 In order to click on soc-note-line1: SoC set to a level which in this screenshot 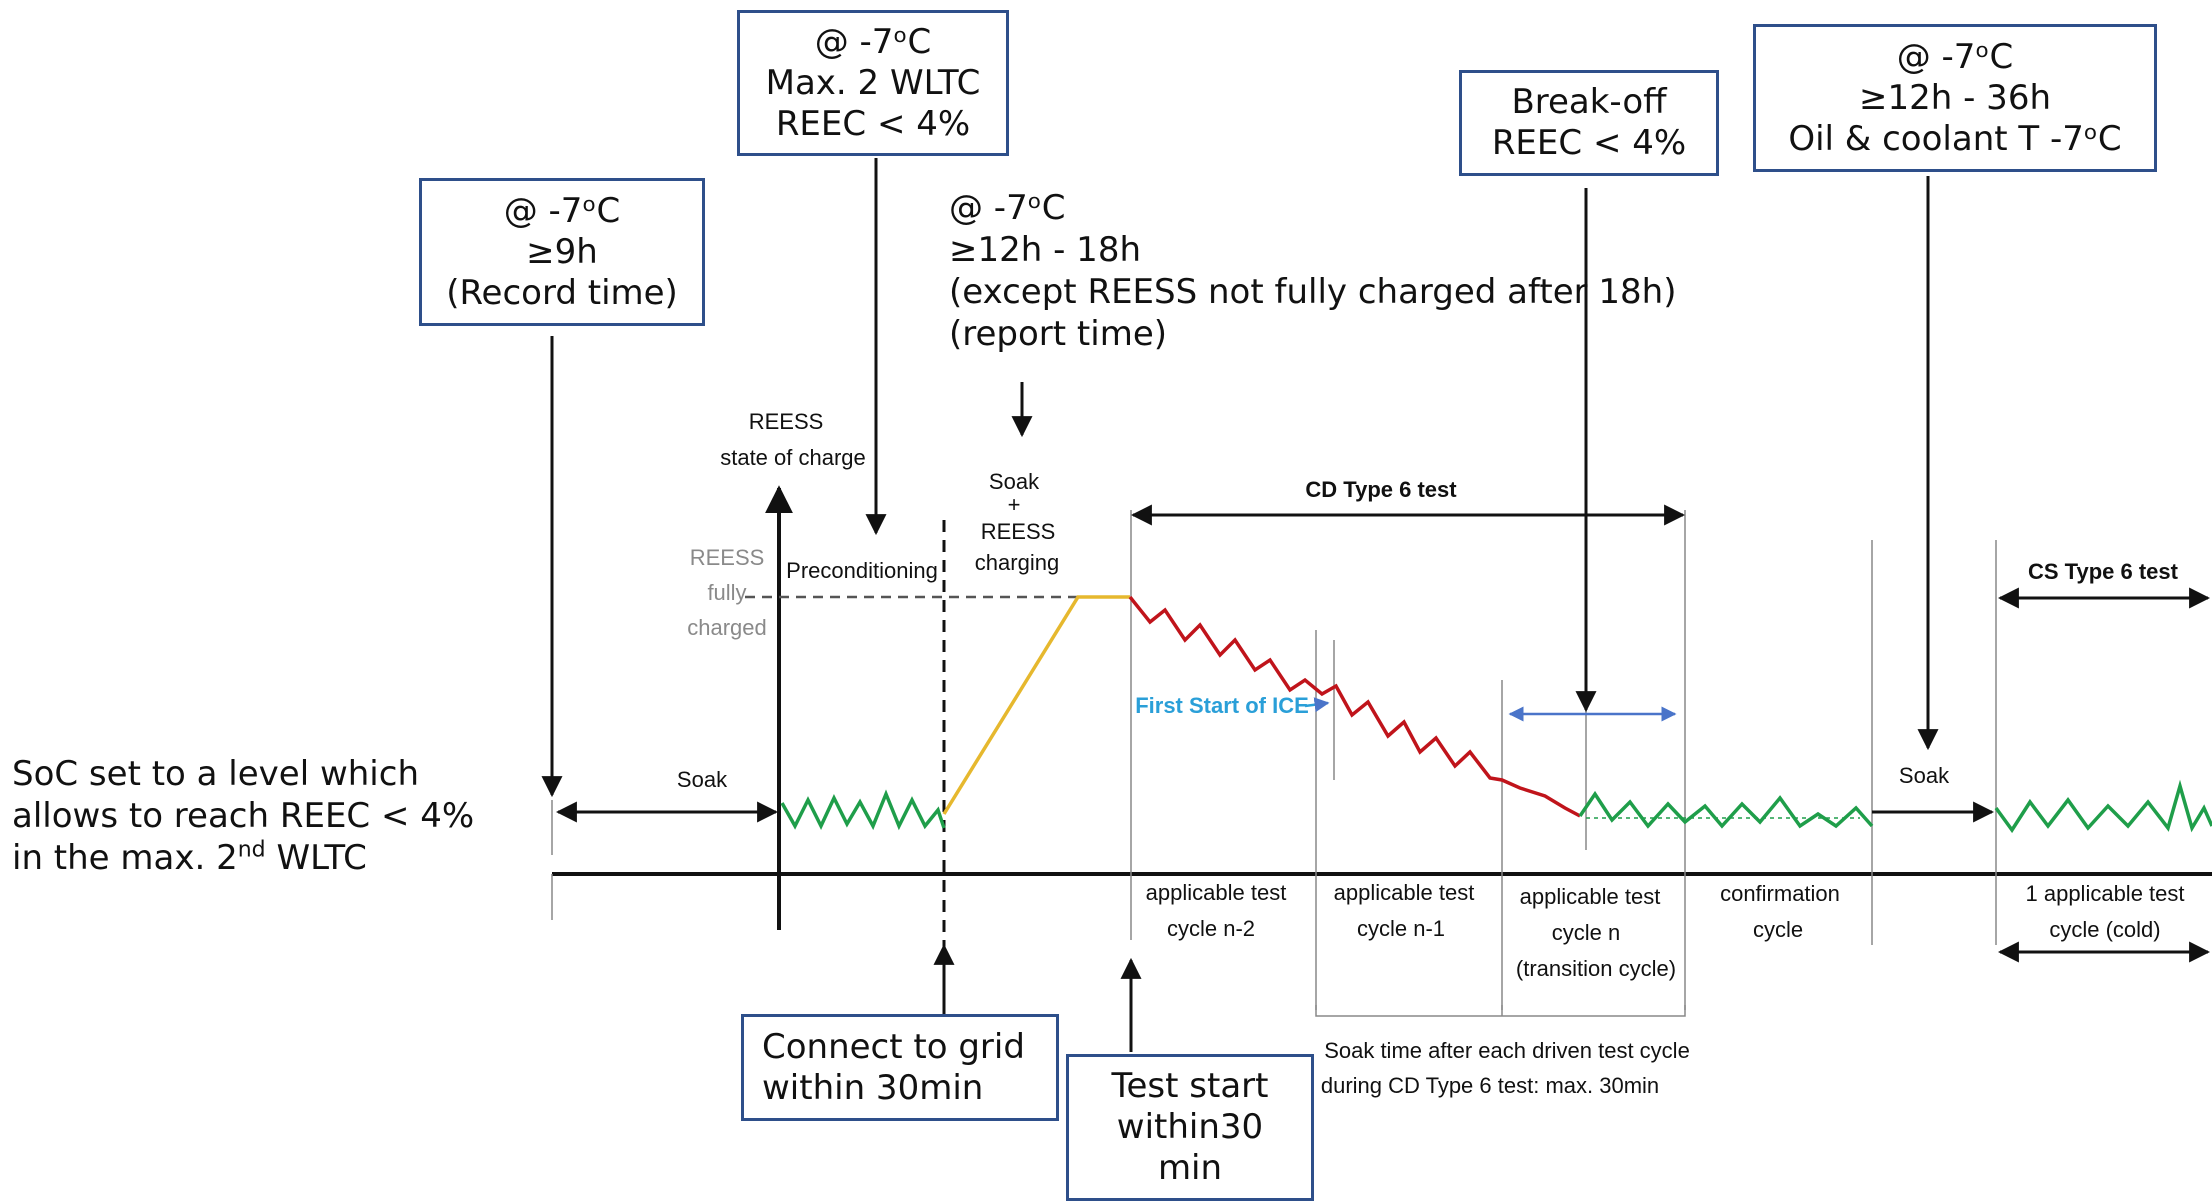, I will do `click(215, 774)`.